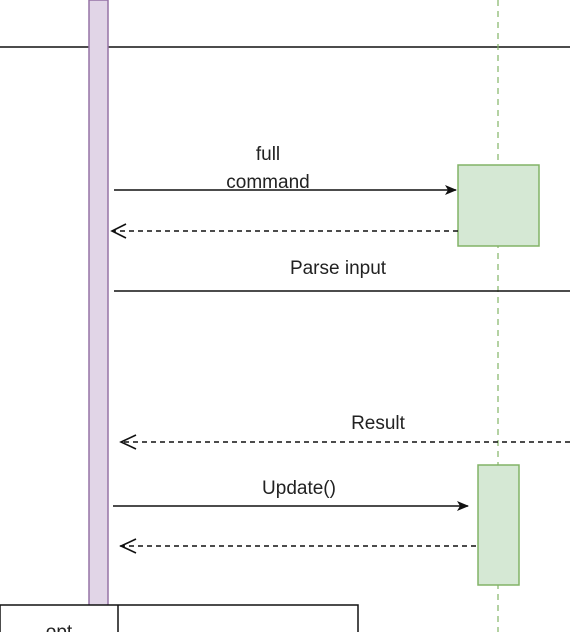  What do you see at coordinates (59, 627) in the screenshot?
I see `fragment-opt-label: opt` at bounding box center [59, 627].